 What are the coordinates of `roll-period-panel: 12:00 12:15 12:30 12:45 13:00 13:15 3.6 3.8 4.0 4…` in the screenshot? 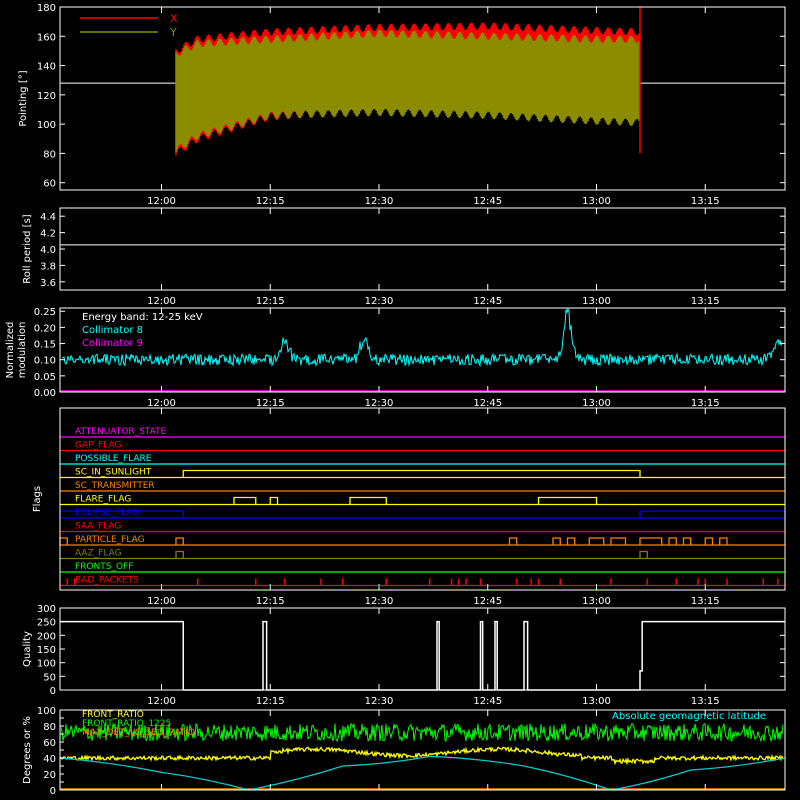 It's located at (404, 257).